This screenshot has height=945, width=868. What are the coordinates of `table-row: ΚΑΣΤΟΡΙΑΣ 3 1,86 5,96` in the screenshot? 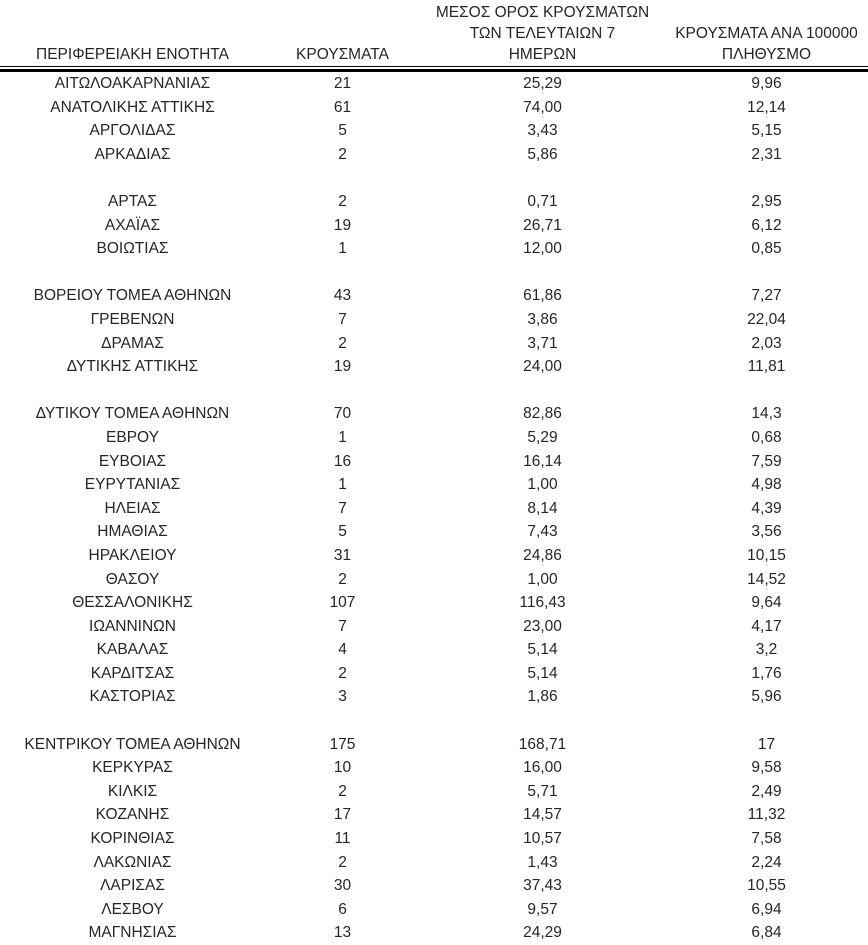 It's located at (434, 697).